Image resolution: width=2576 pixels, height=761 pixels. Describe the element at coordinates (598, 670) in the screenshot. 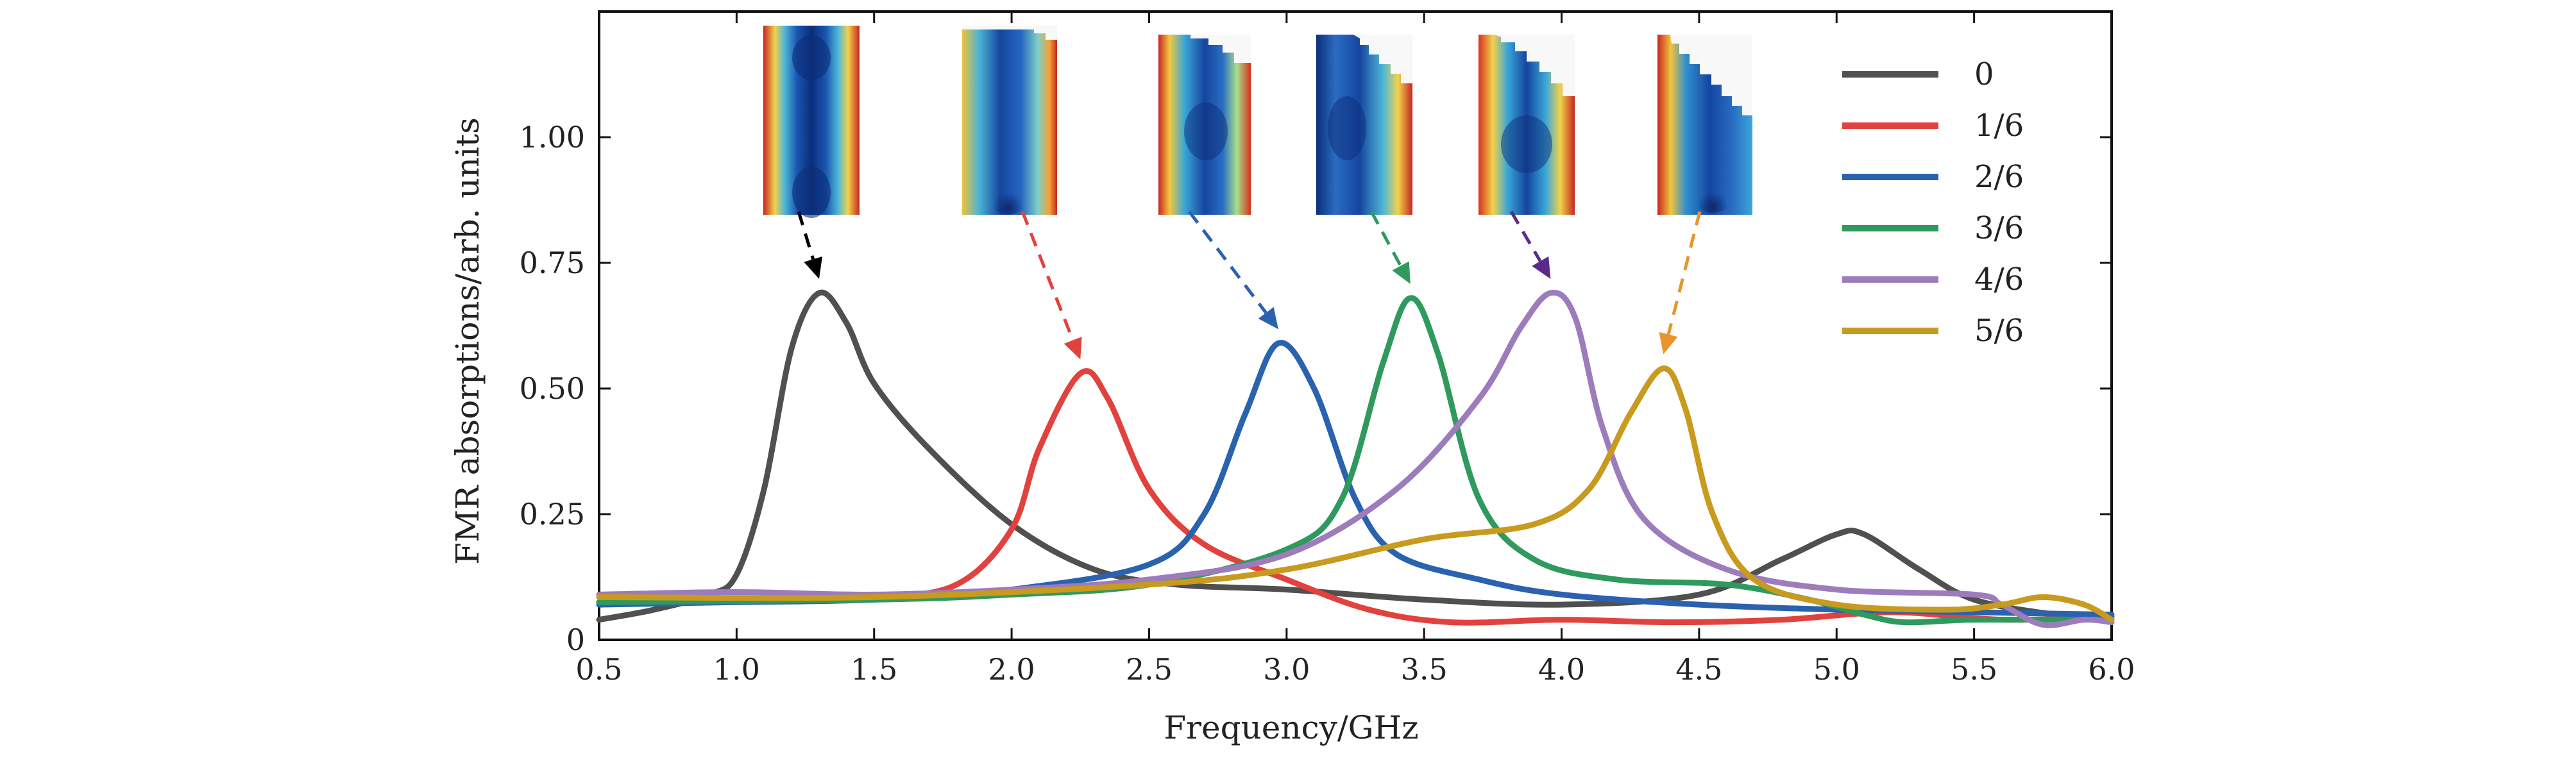

I see `x-tick-label: 0.5` at that location.